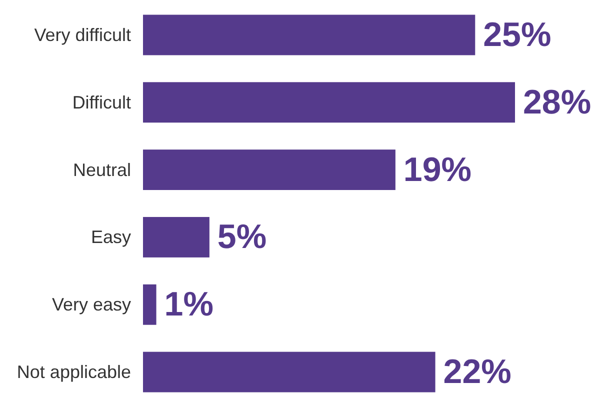  I want to click on y-tick-label: Not applicable, so click(73, 372).